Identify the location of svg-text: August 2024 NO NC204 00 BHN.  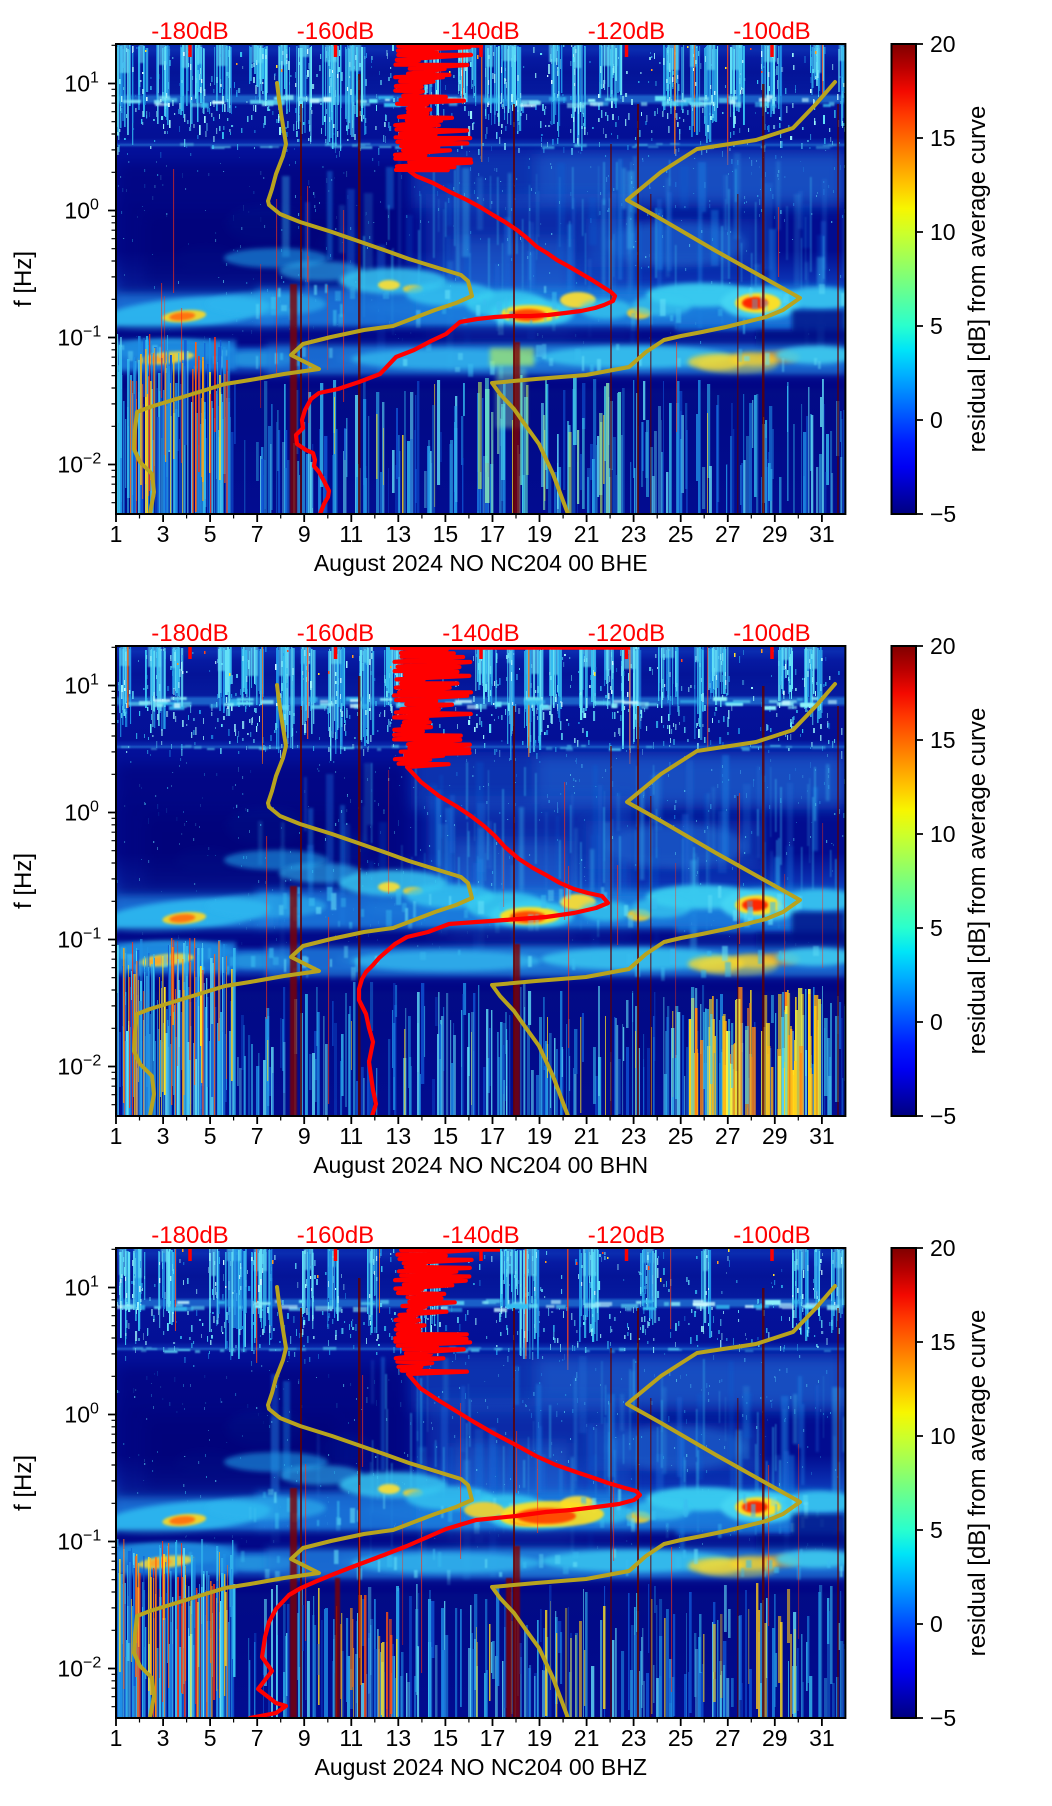
(480, 1165).